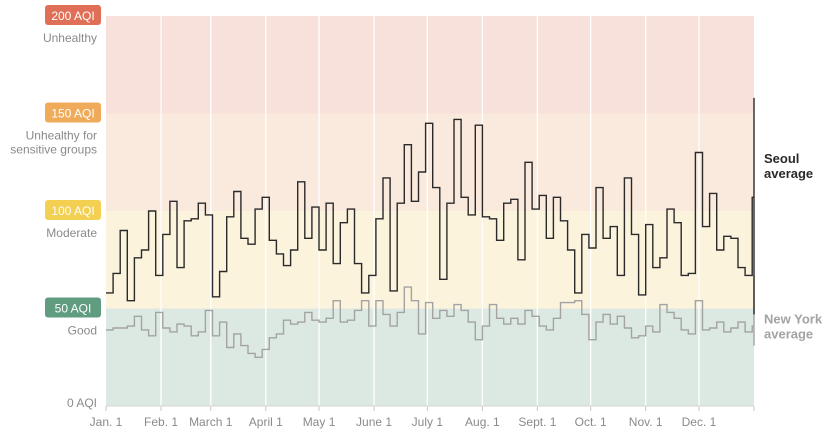 Image resolution: width=840 pixels, height=441 pixels. I want to click on aqi-axis-label: 0 AQI, so click(82, 403).